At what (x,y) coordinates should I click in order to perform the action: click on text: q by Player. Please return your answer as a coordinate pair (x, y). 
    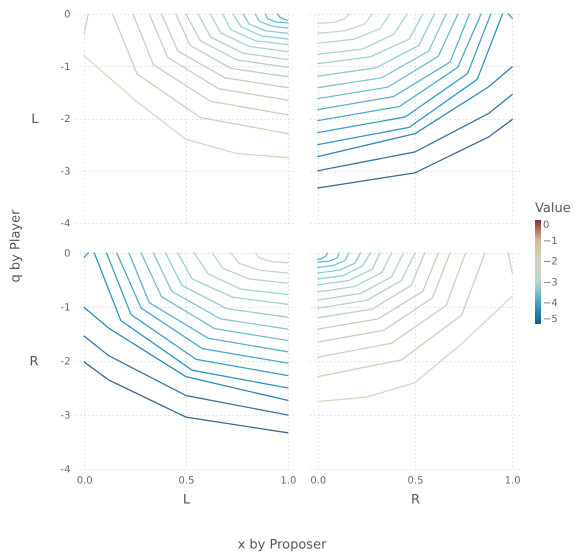
    Looking at the image, I should click on (16, 246).